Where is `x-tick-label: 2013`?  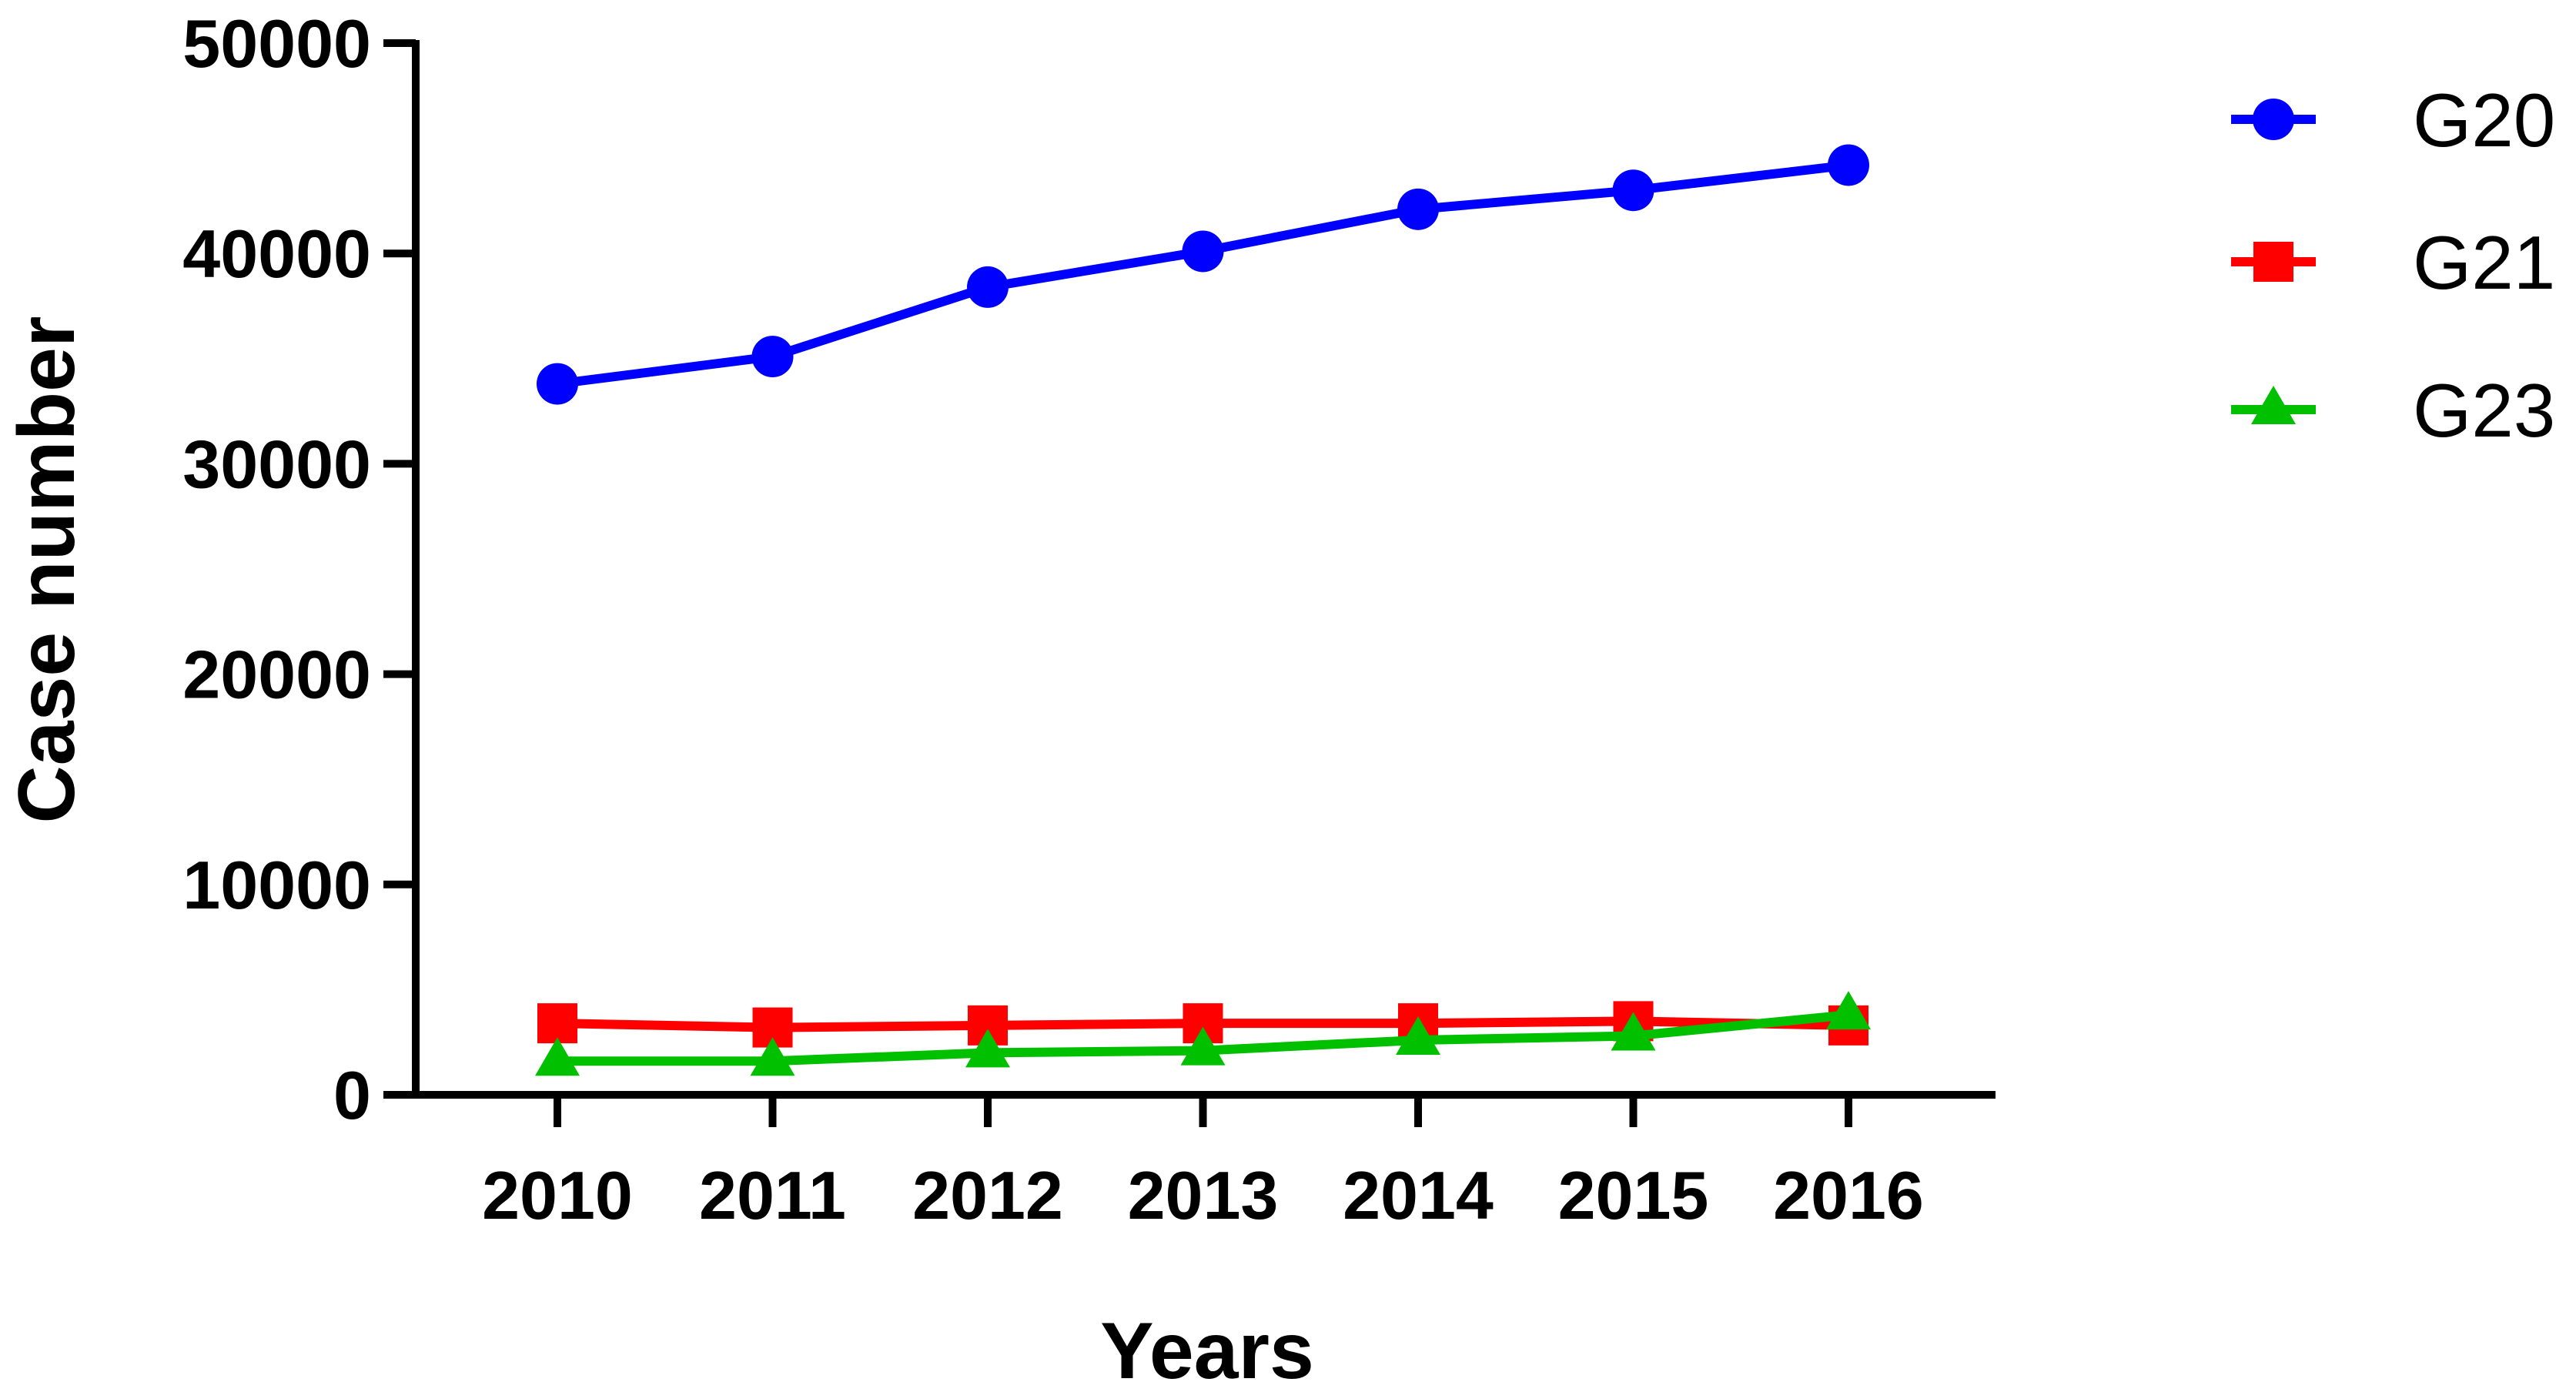 x-tick-label: 2013 is located at coordinates (1203, 1195).